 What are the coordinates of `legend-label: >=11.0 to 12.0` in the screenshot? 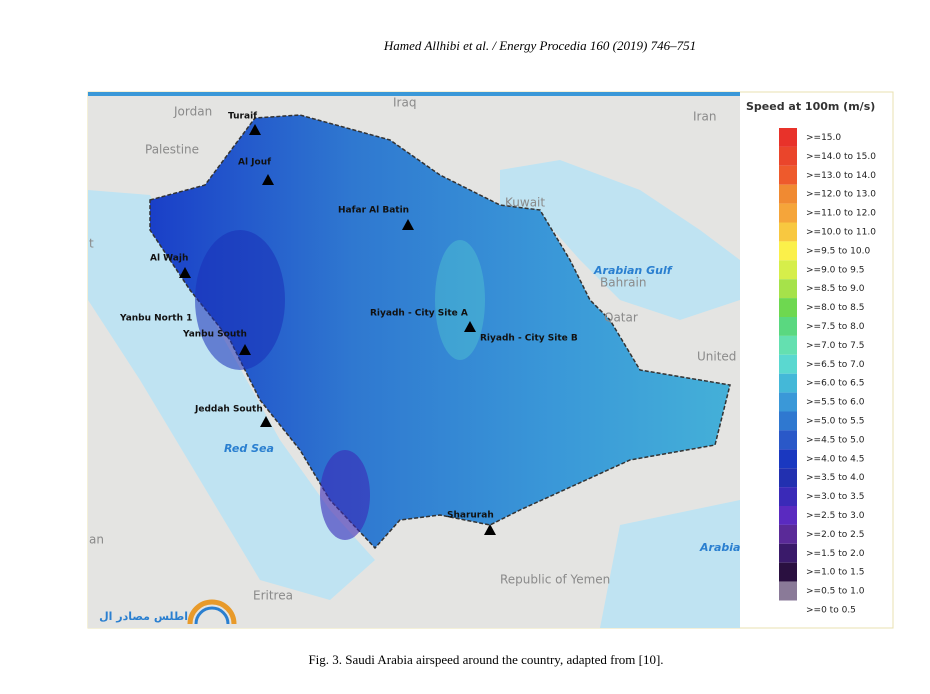 It's located at (841, 214).